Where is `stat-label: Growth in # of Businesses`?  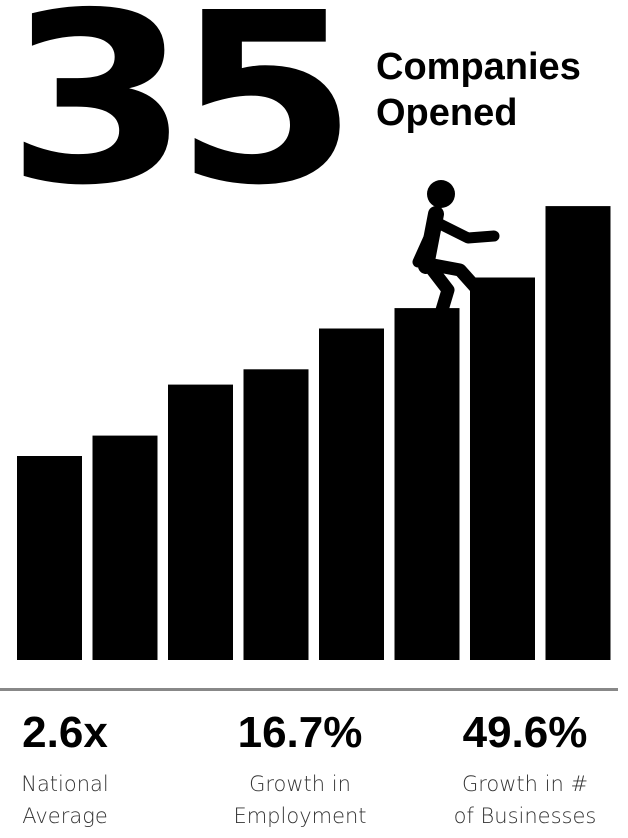 stat-label: Growth in # of Businesses is located at coordinates (525, 800).